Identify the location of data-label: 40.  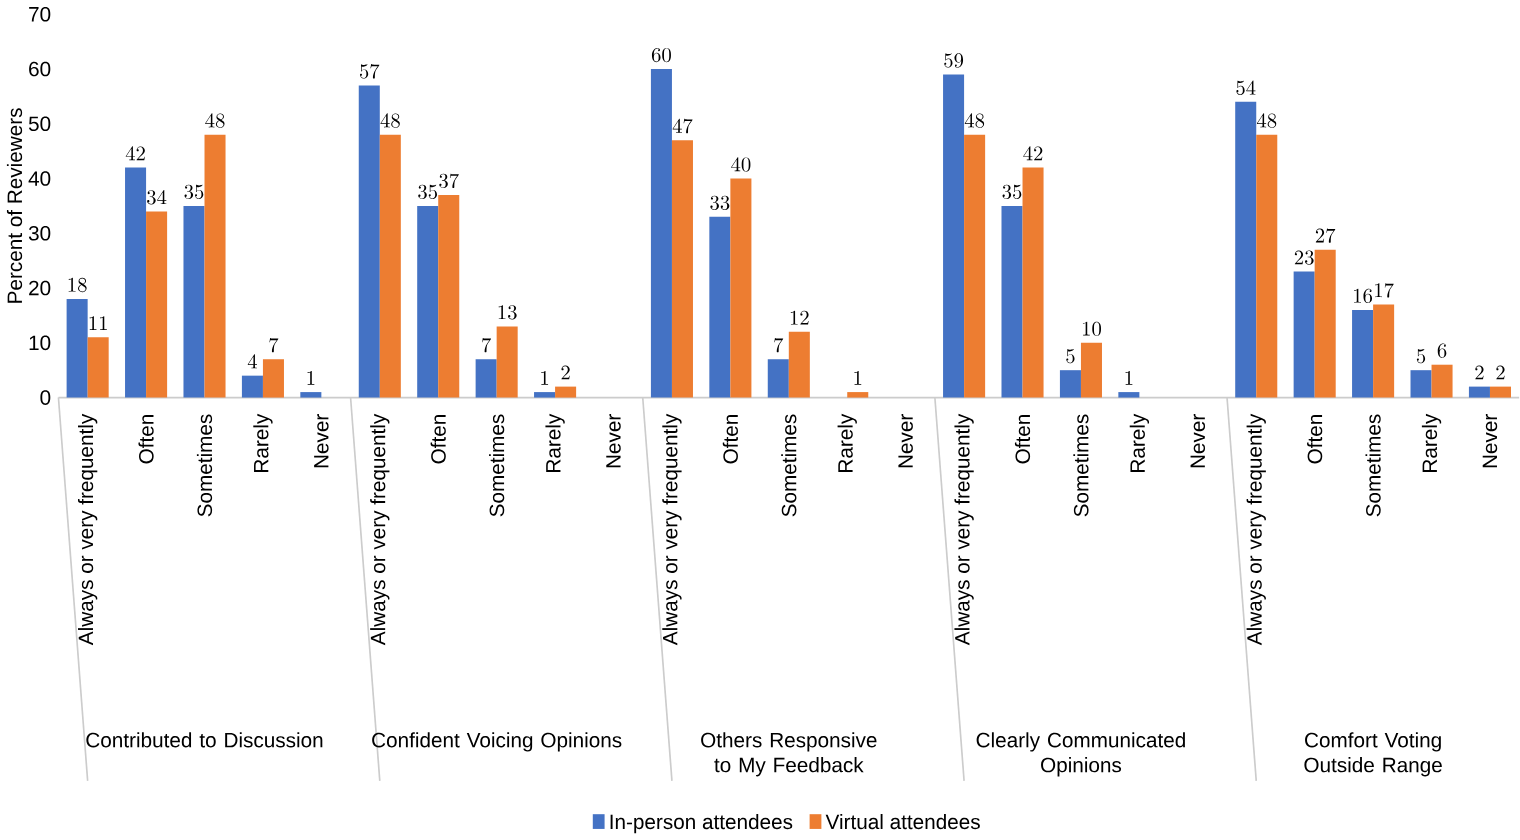
(741, 164).